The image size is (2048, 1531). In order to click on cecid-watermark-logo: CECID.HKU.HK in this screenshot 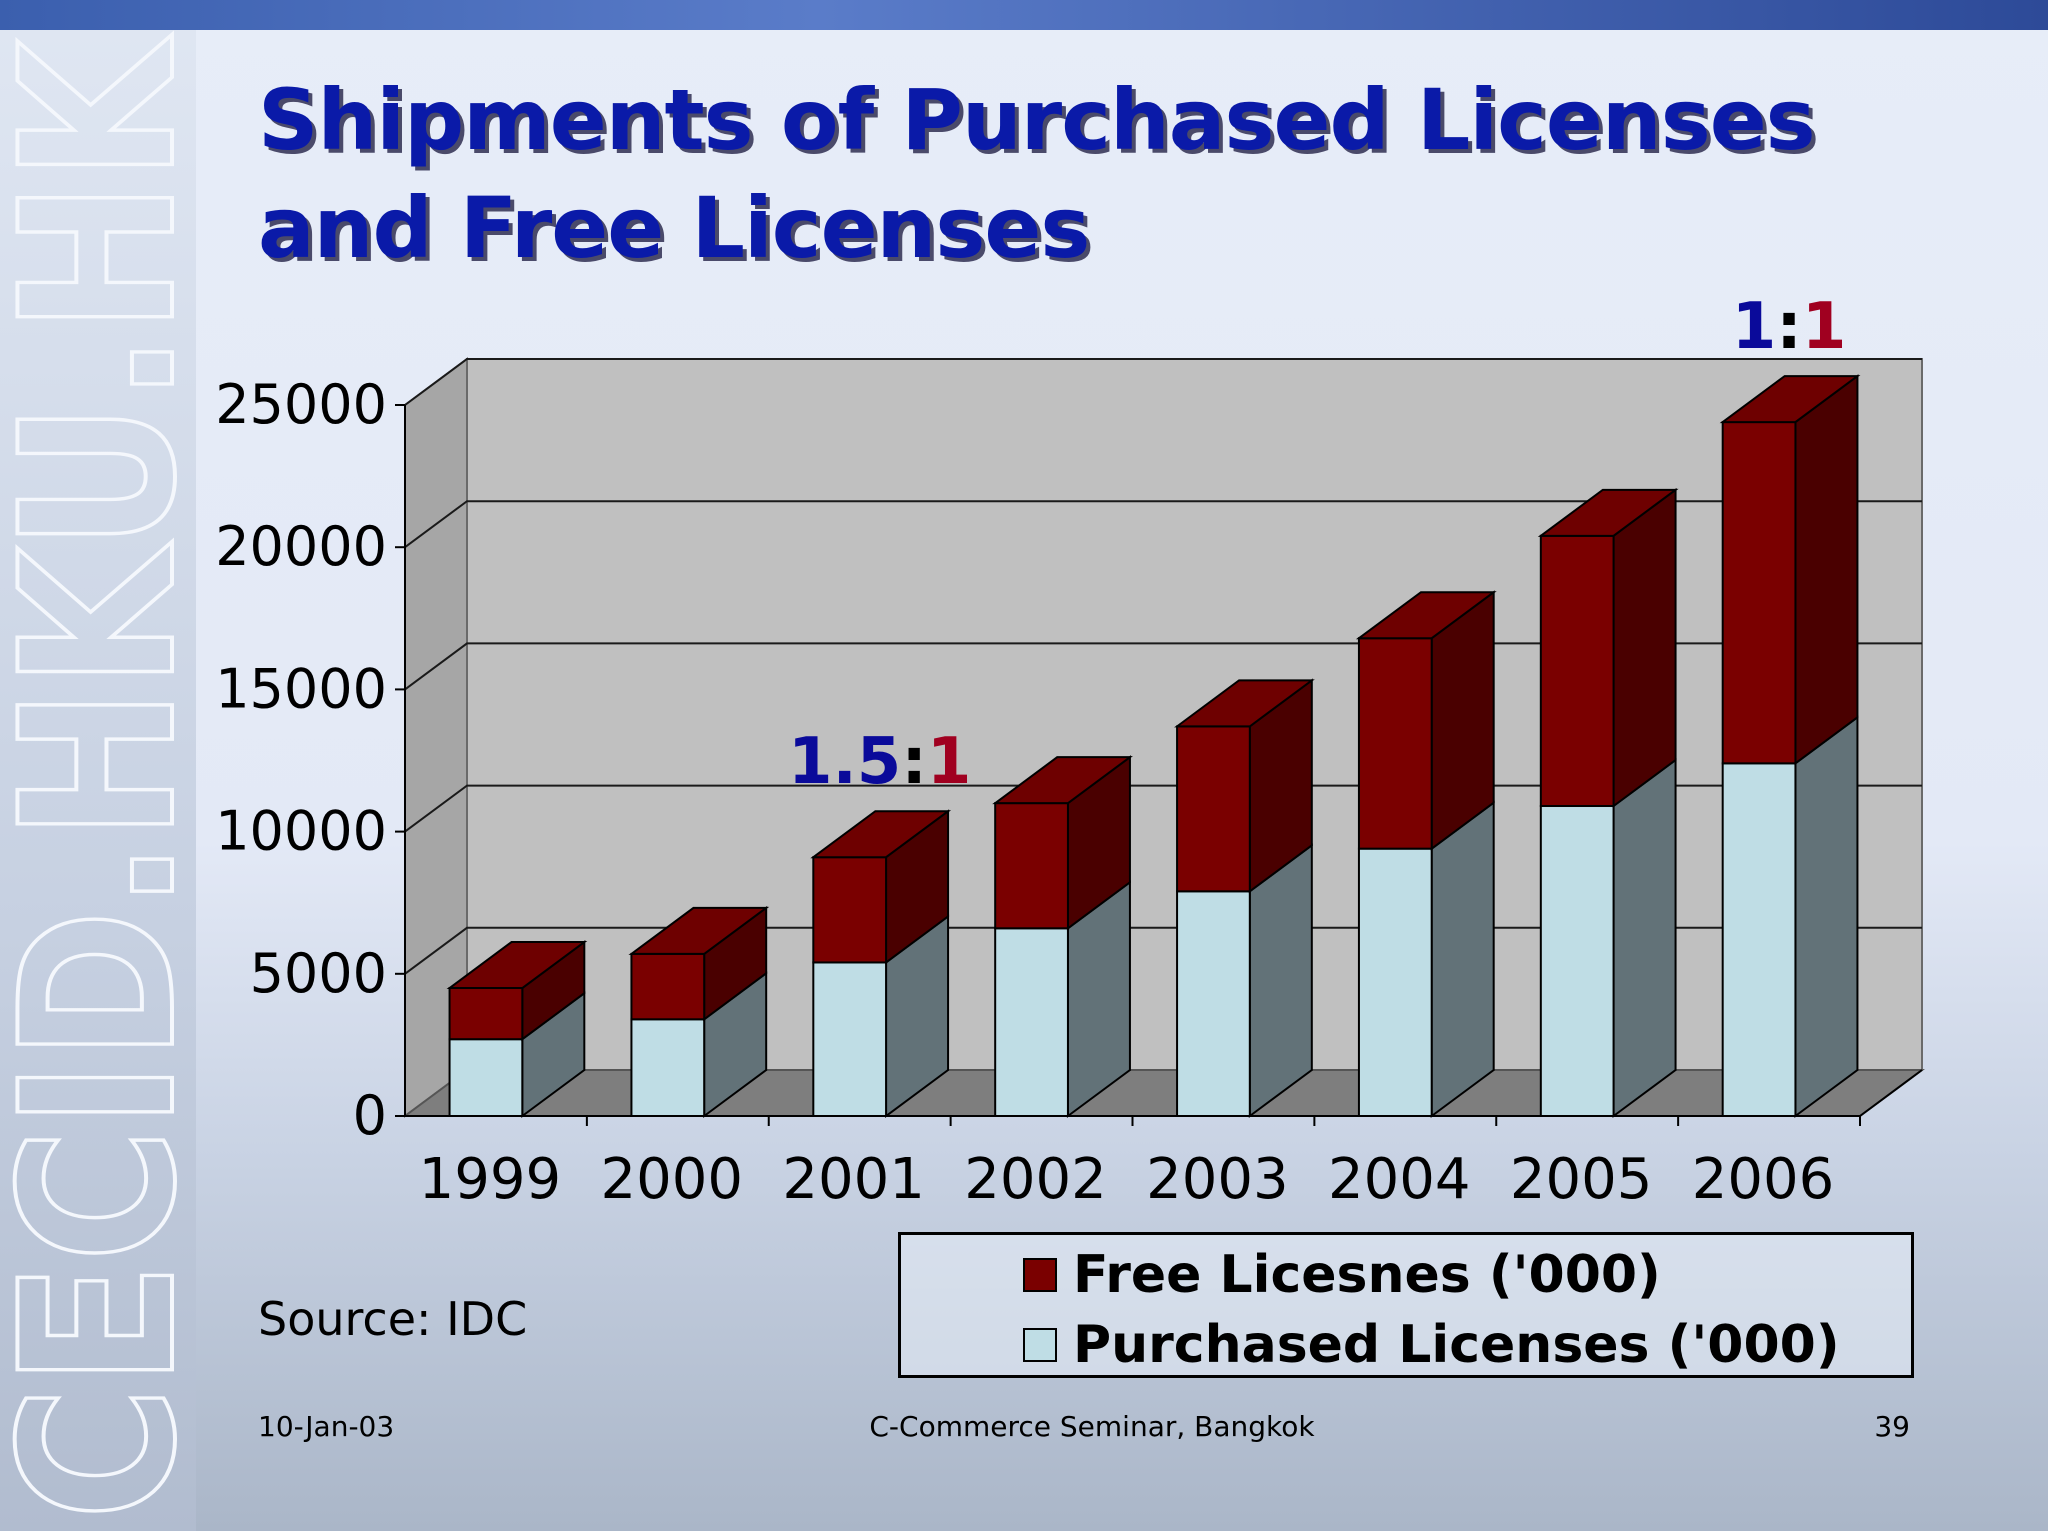, I will do `click(98, 777)`.